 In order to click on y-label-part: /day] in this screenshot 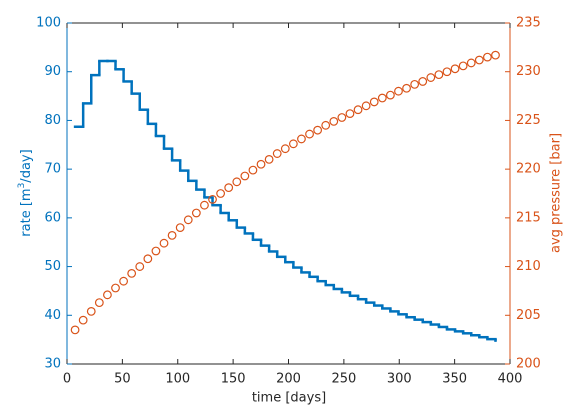, I will do `click(26, 165)`.